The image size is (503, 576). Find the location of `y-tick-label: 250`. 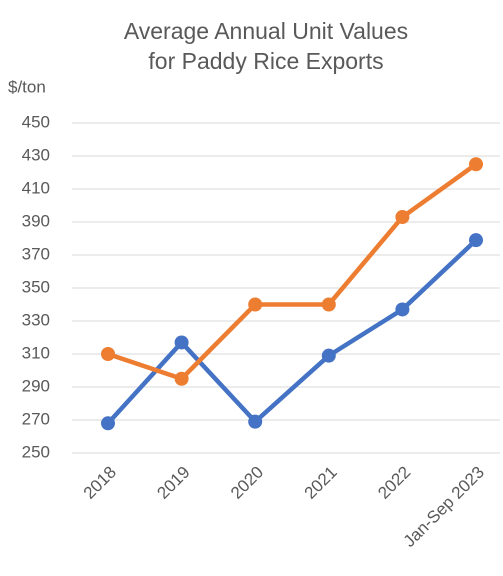

y-tick-label: 250 is located at coordinates (36, 451).